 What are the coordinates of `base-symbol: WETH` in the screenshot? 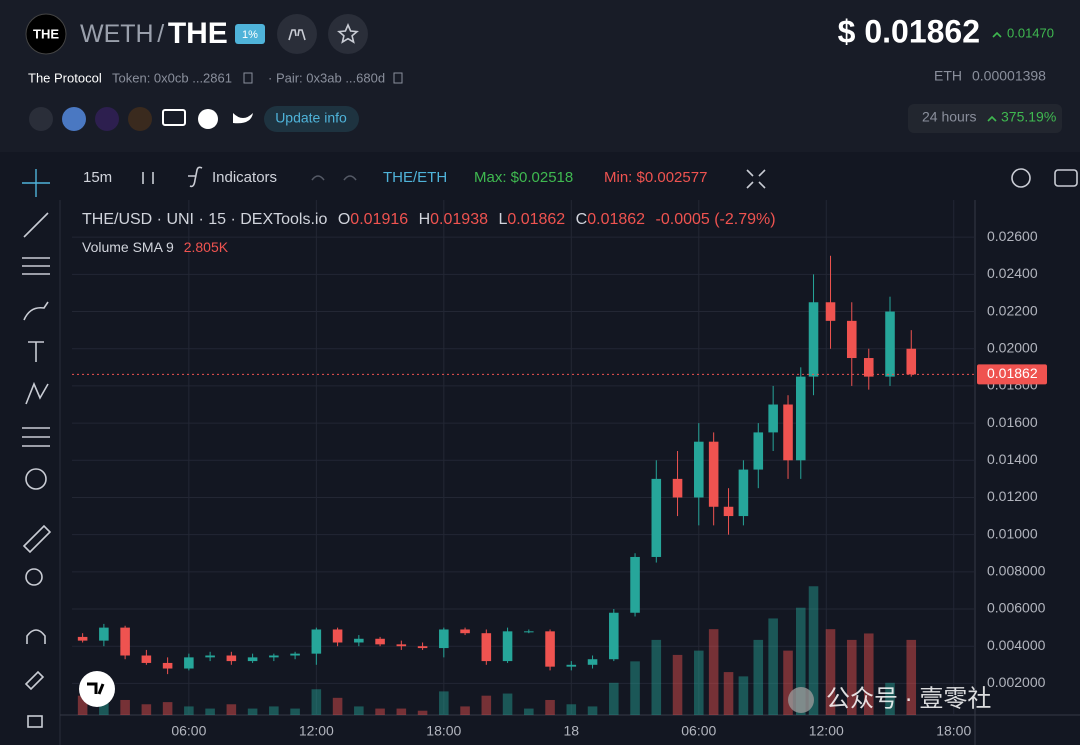 It's located at (117, 34).